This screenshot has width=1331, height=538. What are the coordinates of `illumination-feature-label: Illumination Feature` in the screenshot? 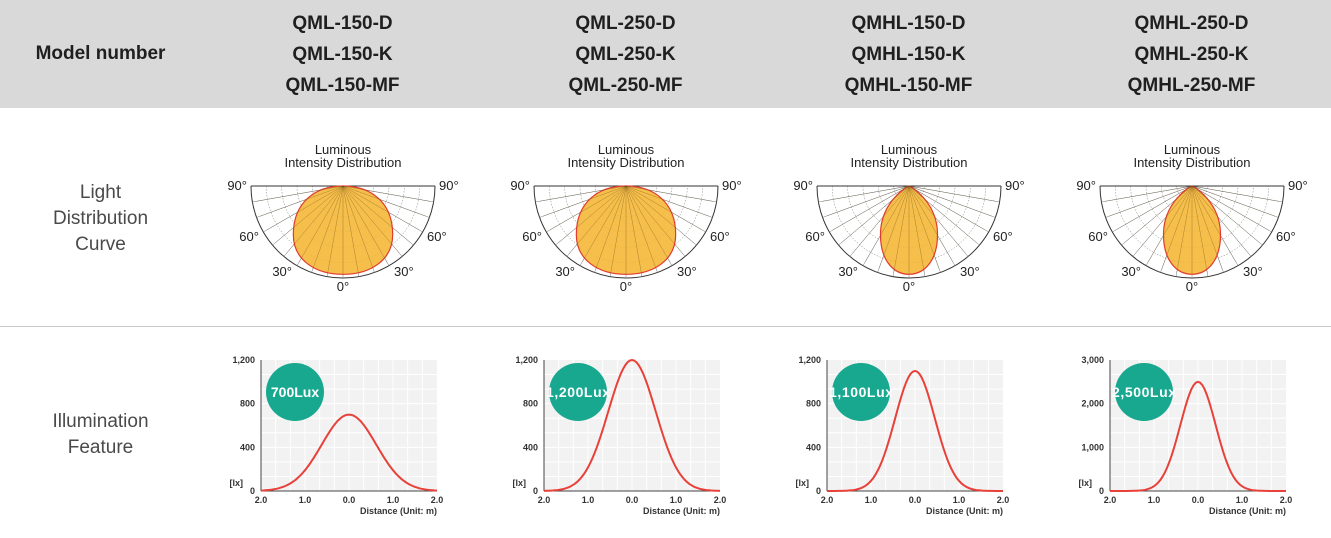 It's located at (100, 434).